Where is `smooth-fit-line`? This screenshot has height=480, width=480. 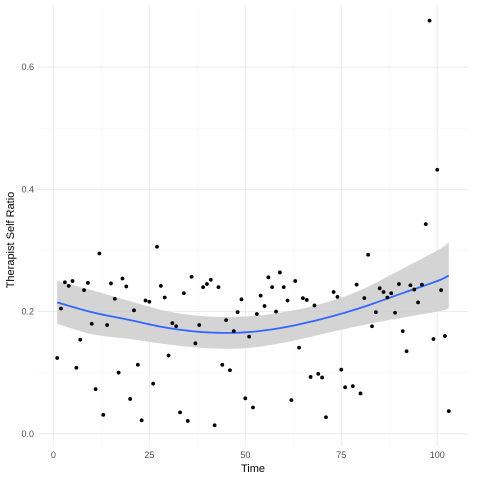
smooth-fit-line is located at coordinates (253, 304).